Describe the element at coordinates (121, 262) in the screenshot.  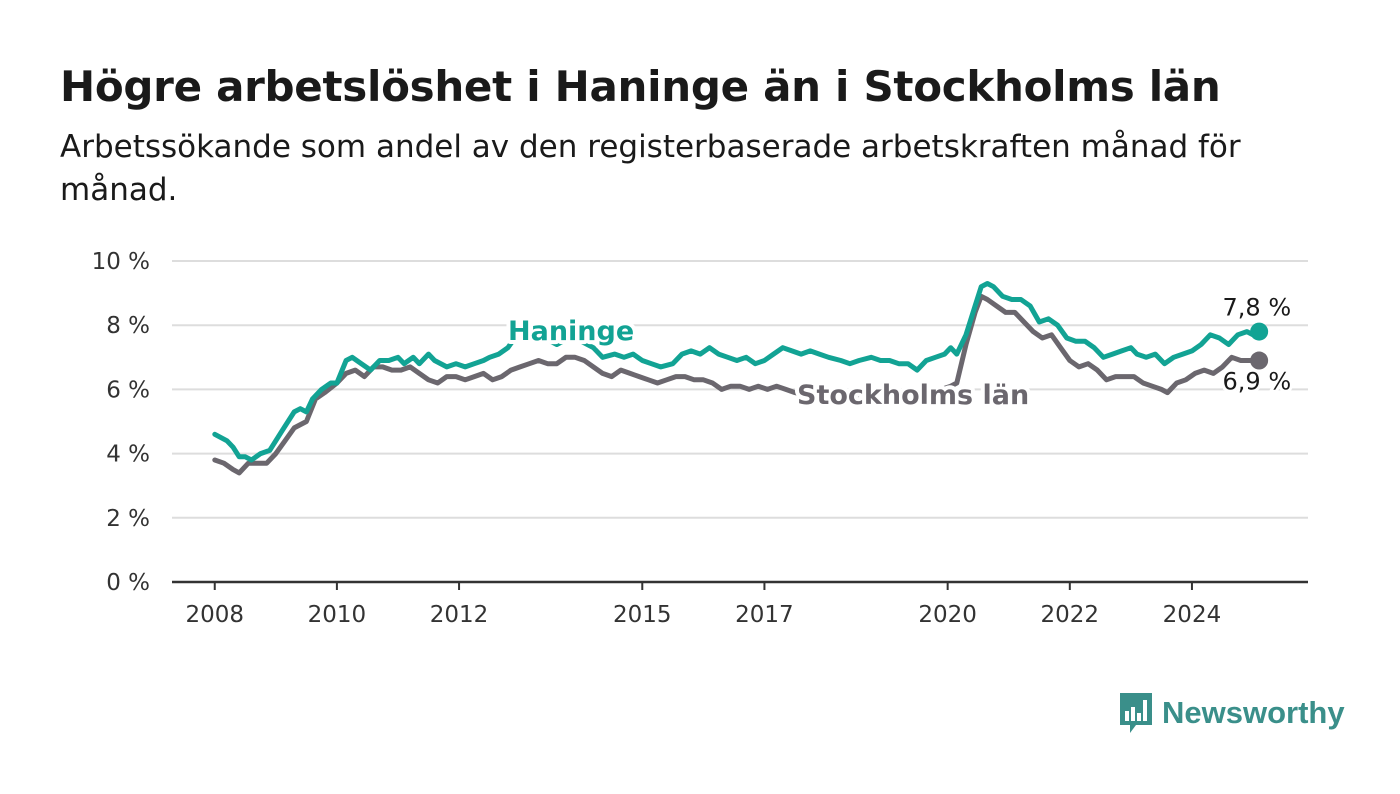
I see `y-tick-label: 10 %` at that location.